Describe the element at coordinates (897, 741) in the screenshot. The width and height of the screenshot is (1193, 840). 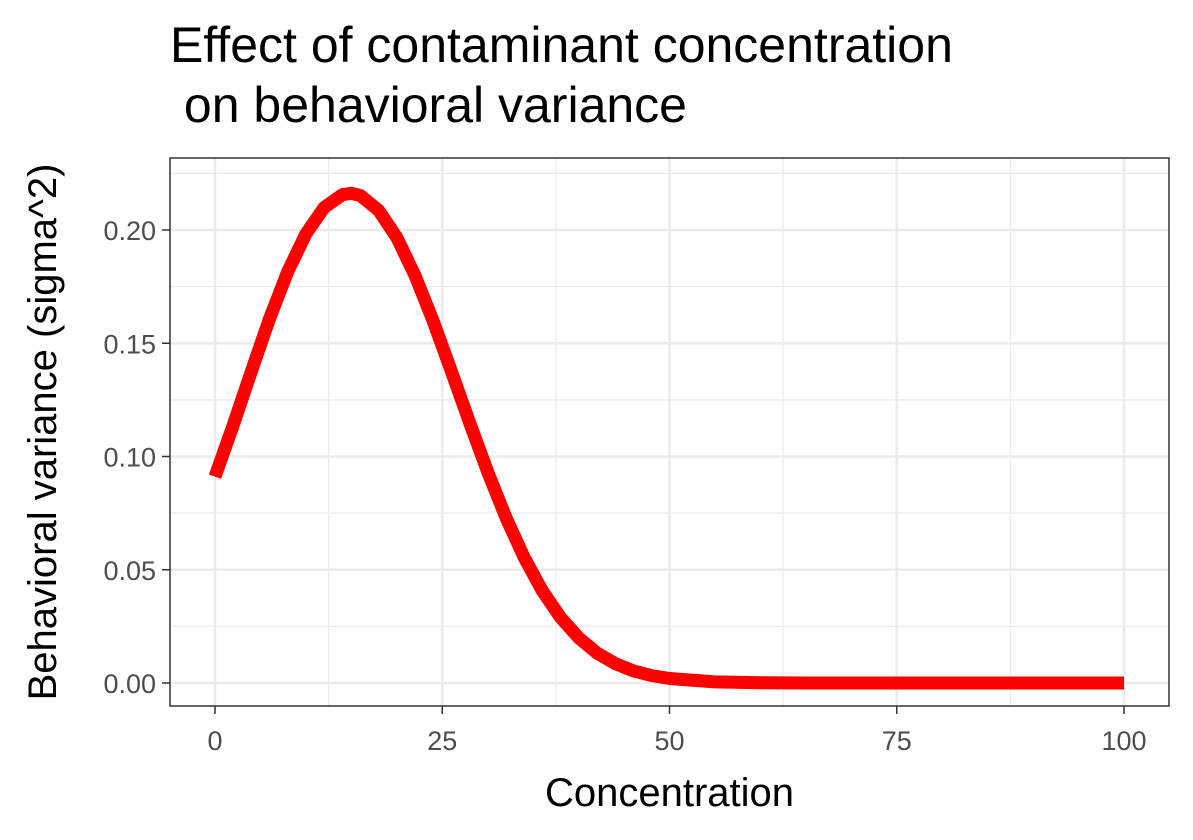
I see `x-tick-label: 75` at that location.